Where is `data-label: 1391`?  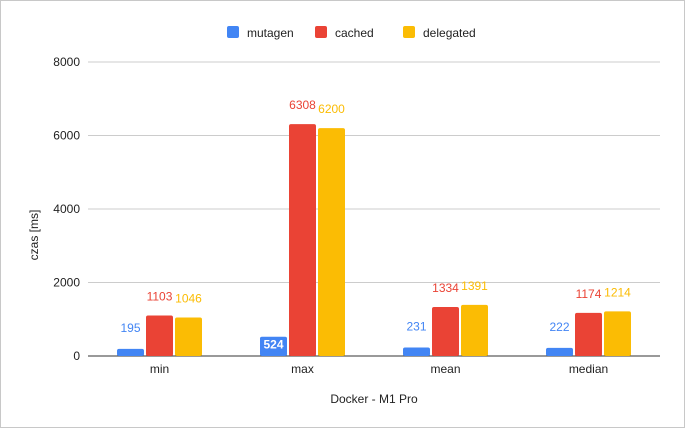 data-label: 1391 is located at coordinates (474, 286).